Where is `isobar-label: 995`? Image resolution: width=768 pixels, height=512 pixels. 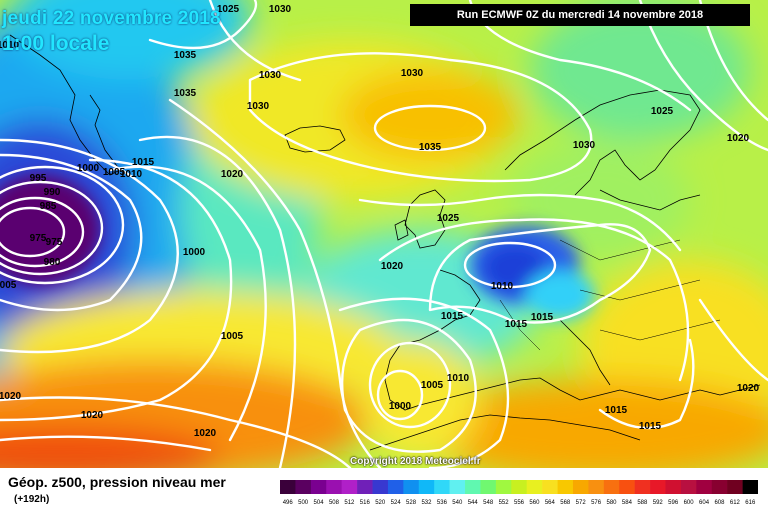
isobar-label: 995 is located at coordinates (38, 178).